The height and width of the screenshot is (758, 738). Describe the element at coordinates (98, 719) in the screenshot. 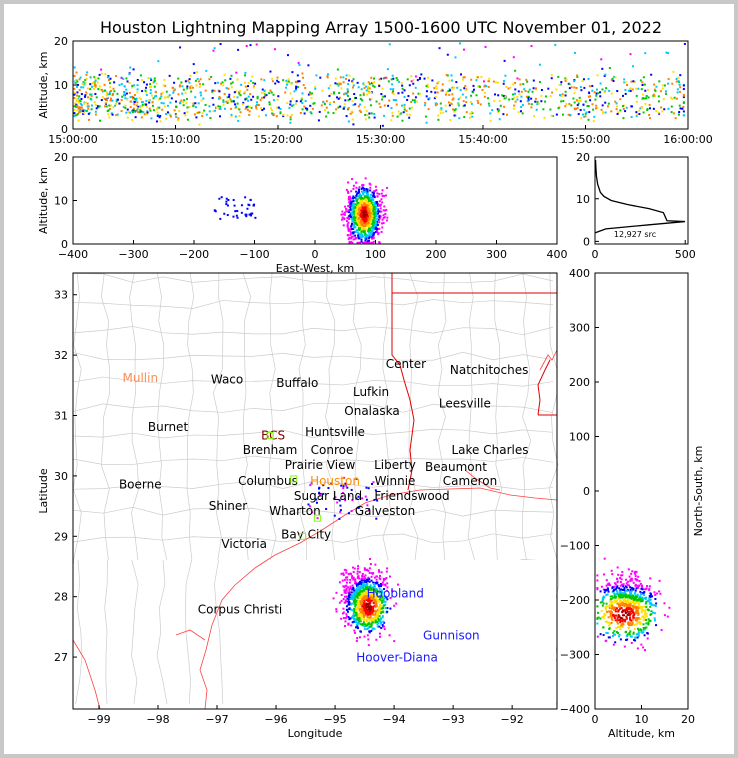

I see `x-tick-label: −99` at that location.